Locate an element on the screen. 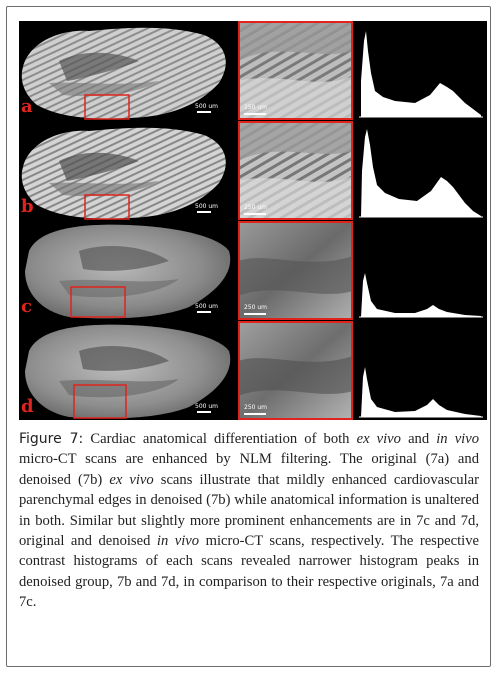 This screenshot has width=497, height=673. zoom-image-c: 250 um is located at coordinates (295, 270).